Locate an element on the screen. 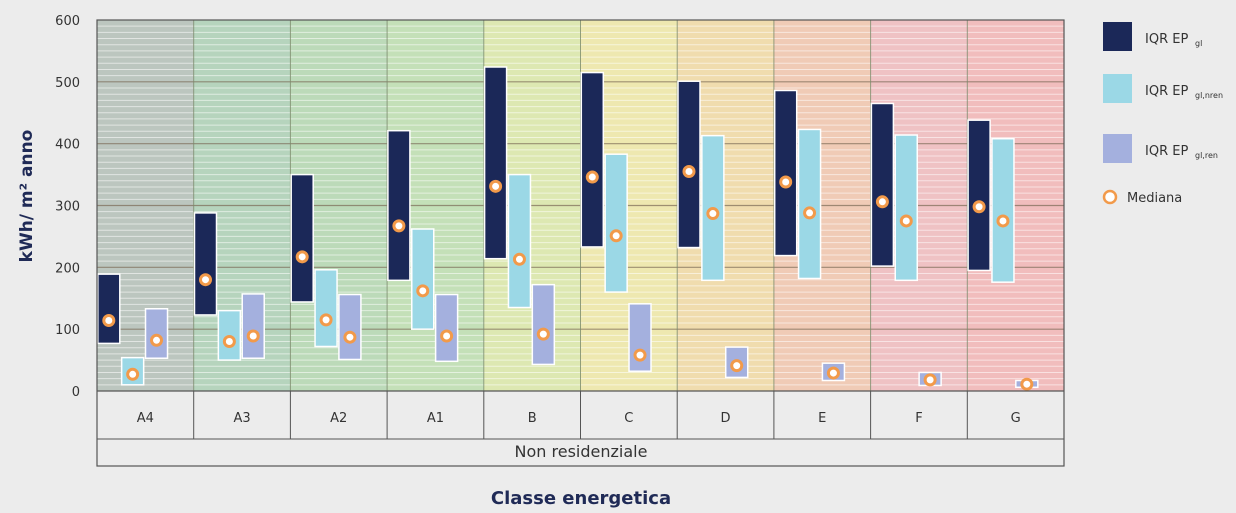 The height and width of the screenshot is (513, 1236). box-gl_ren-A2 is located at coordinates (350, 327).